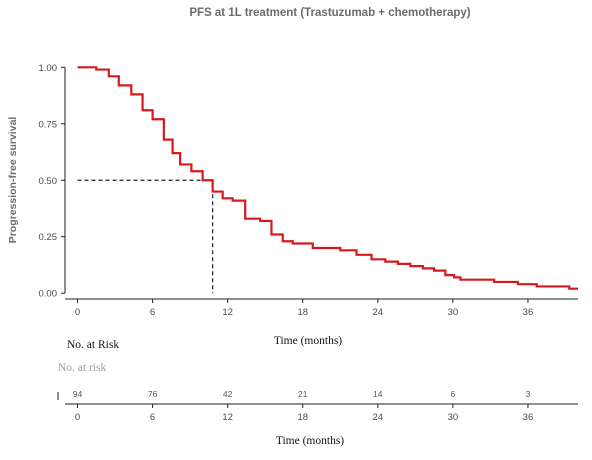  I want to click on risk-x-tick-label: 18, so click(302, 417).